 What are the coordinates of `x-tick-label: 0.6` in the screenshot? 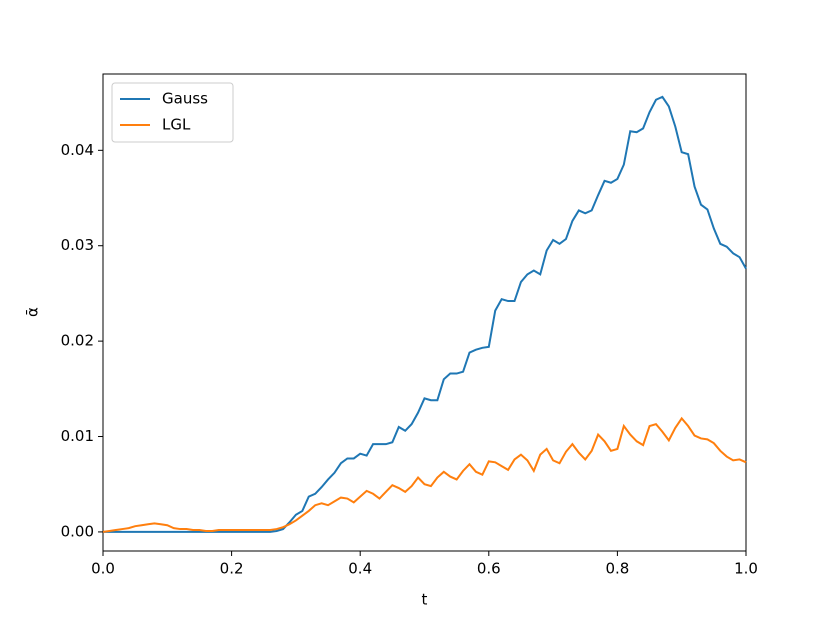 It's located at (489, 569).